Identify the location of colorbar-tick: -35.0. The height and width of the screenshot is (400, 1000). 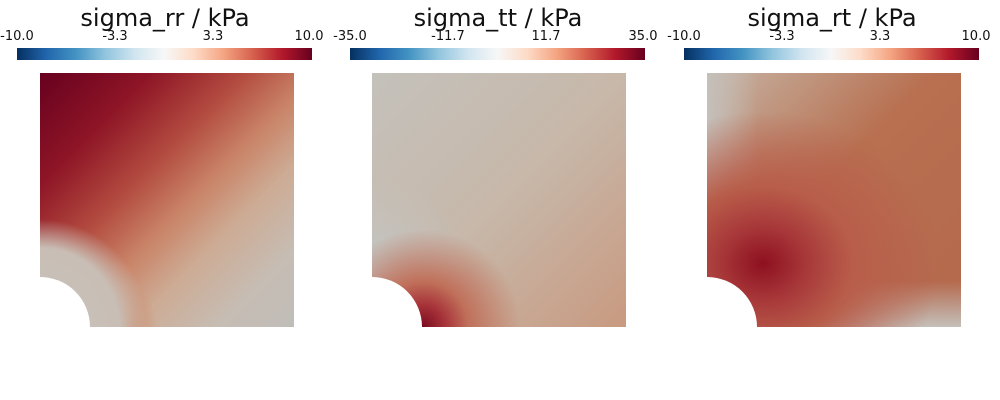
(350, 36).